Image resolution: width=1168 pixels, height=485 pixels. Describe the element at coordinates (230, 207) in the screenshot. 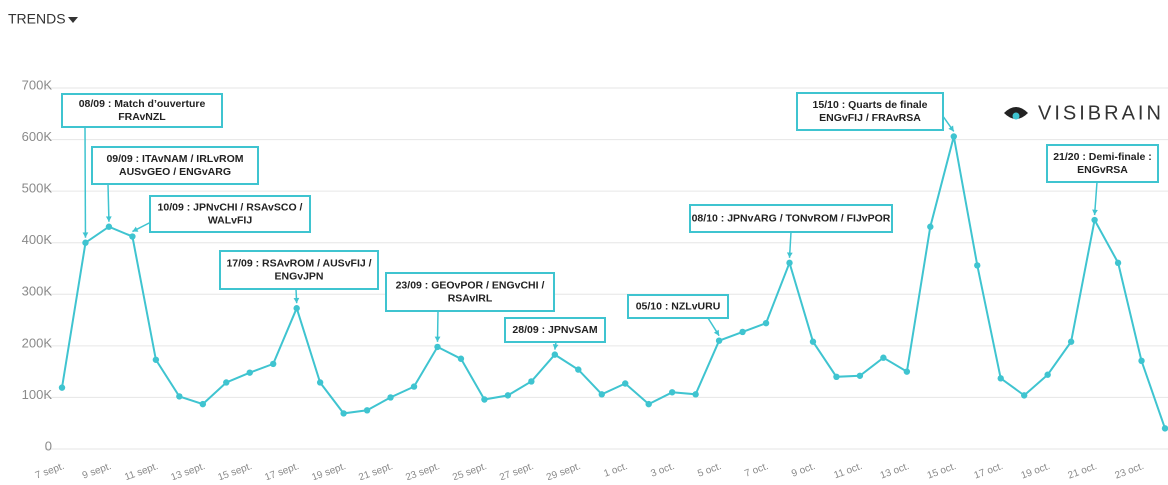

I see `annotation-text: 10/09 : JPNvCHI / RSAvSCO /` at that location.